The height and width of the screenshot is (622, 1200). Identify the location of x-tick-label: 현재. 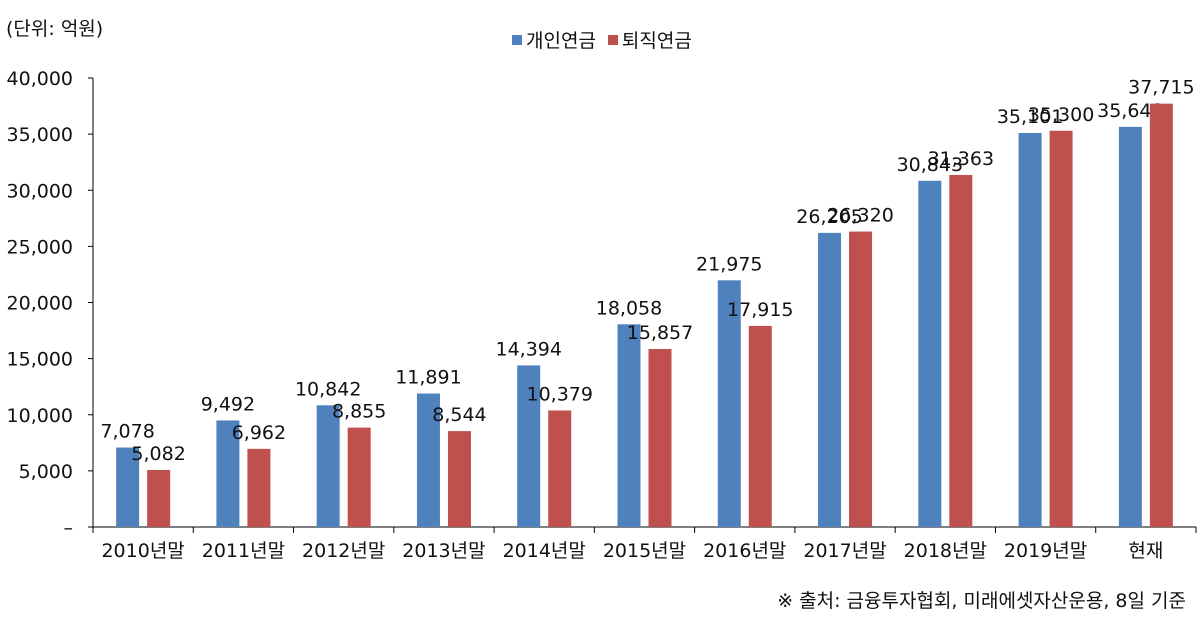
(1145, 551).